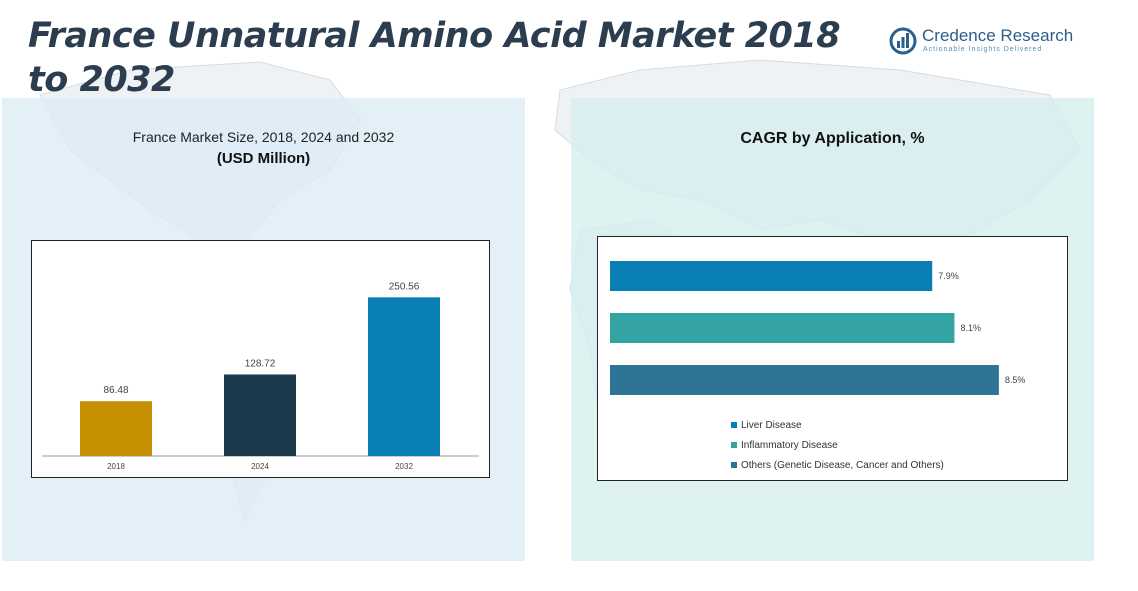  Describe the element at coordinates (260, 363) in the screenshot. I see `data-label-2024: 128.72` at that location.